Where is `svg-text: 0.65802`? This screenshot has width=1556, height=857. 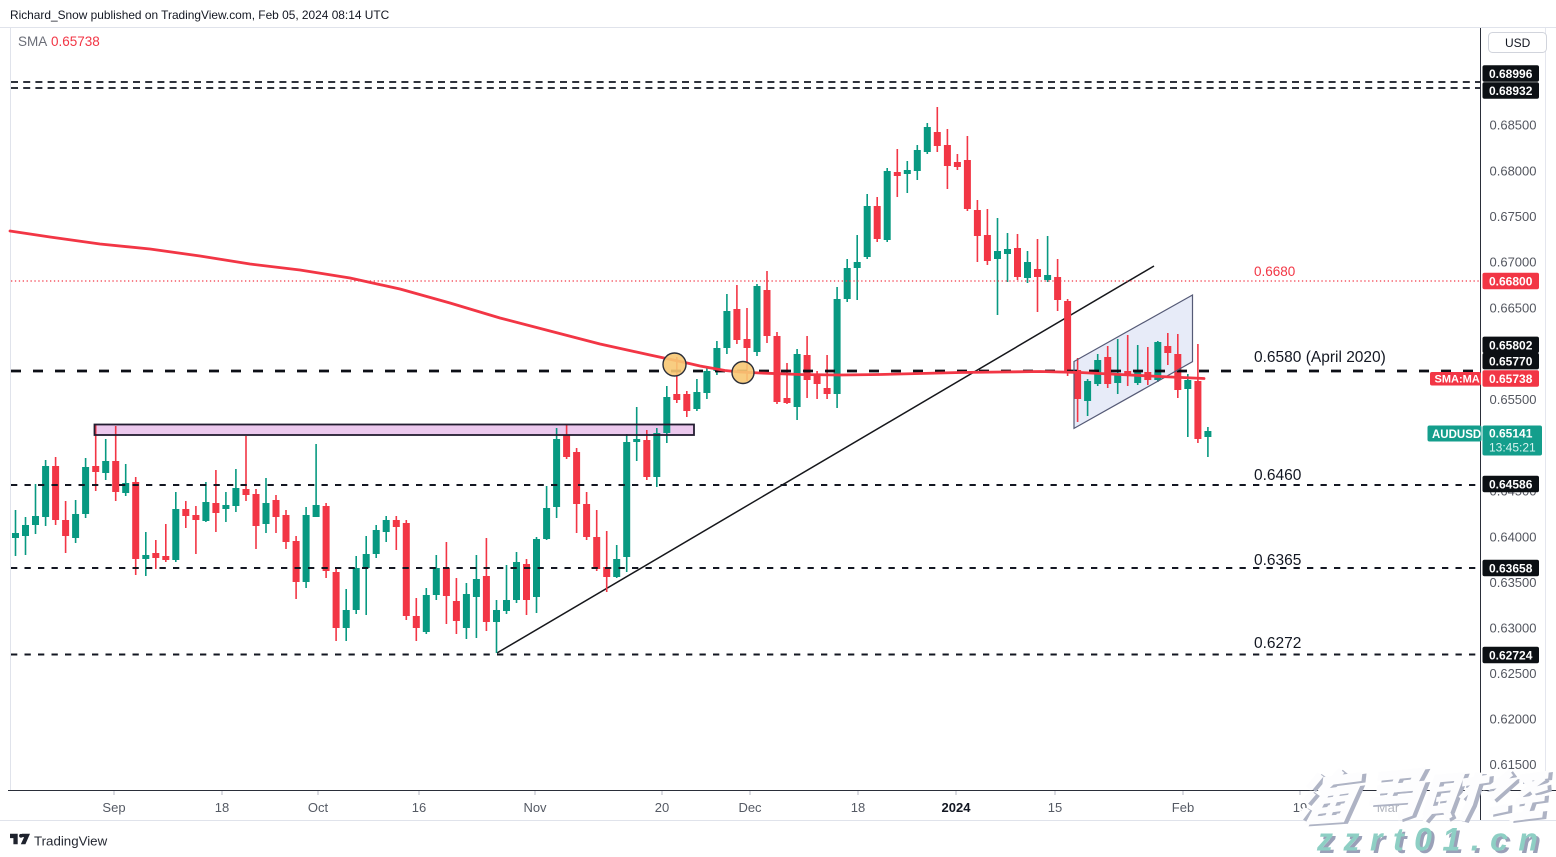
svg-text: 0.65802 is located at coordinates (1511, 345).